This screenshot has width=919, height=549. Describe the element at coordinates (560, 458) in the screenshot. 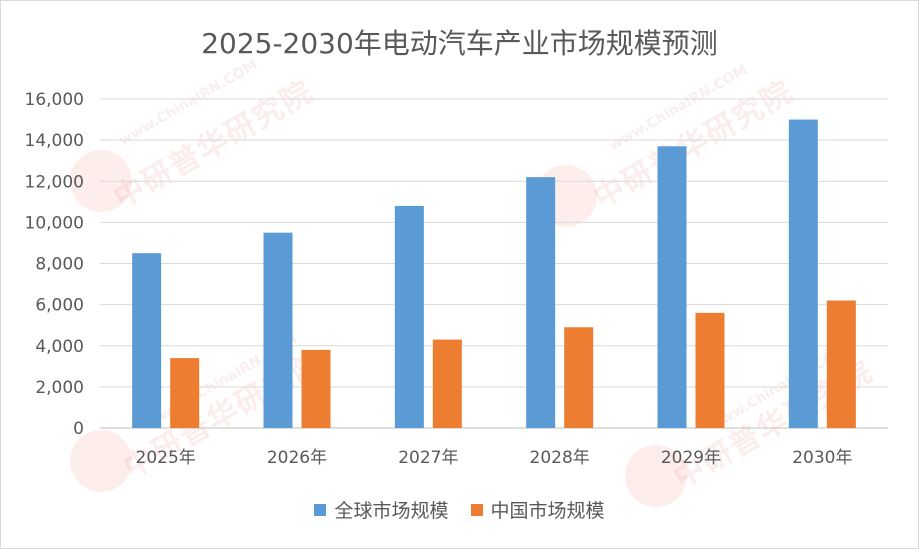

I see `x-tick-label: 2028年` at that location.